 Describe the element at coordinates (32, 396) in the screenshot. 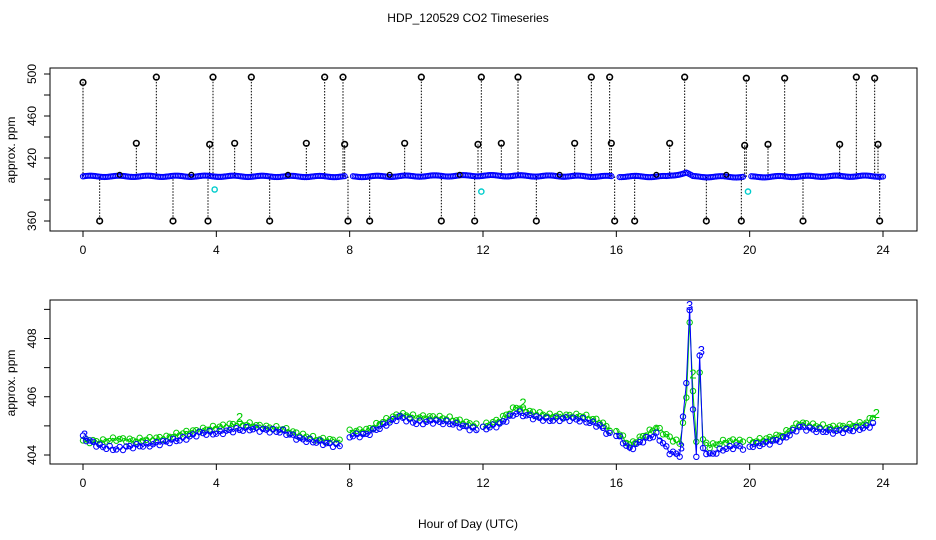

I see `y-tick-label: 406` at that location.